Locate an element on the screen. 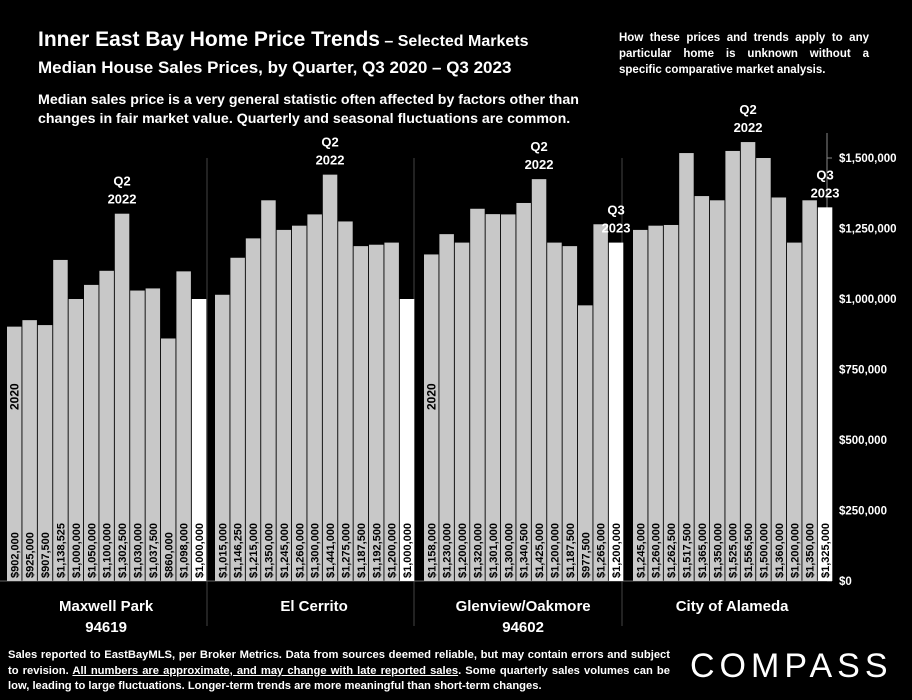 This screenshot has width=912, height=700. y-tick-label: $500,000 is located at coordinates (863, 441).